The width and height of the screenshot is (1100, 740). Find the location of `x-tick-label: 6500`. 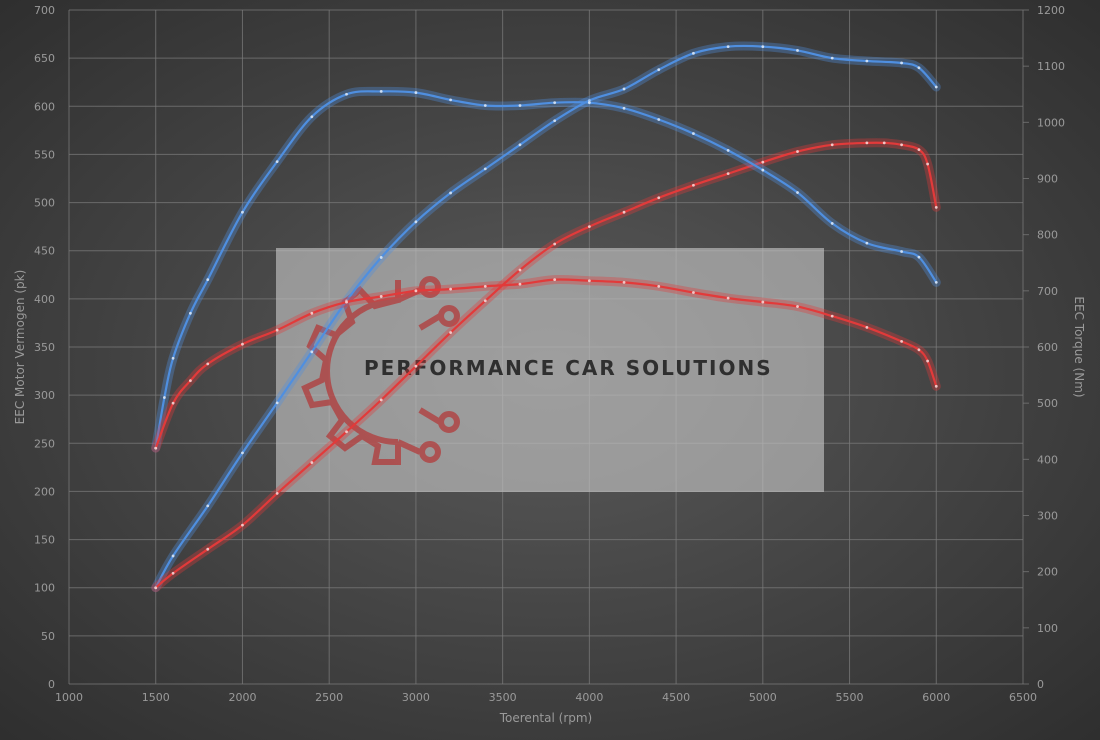

x-tick-label: 6500 is located at coordinates (1023, 697).